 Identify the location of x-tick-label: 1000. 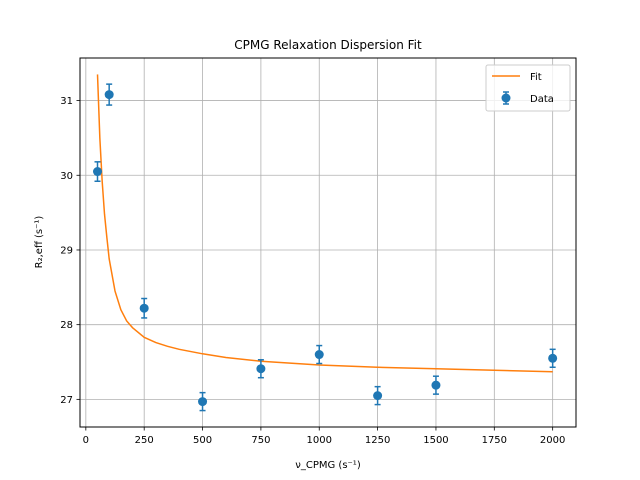
(319, 440).